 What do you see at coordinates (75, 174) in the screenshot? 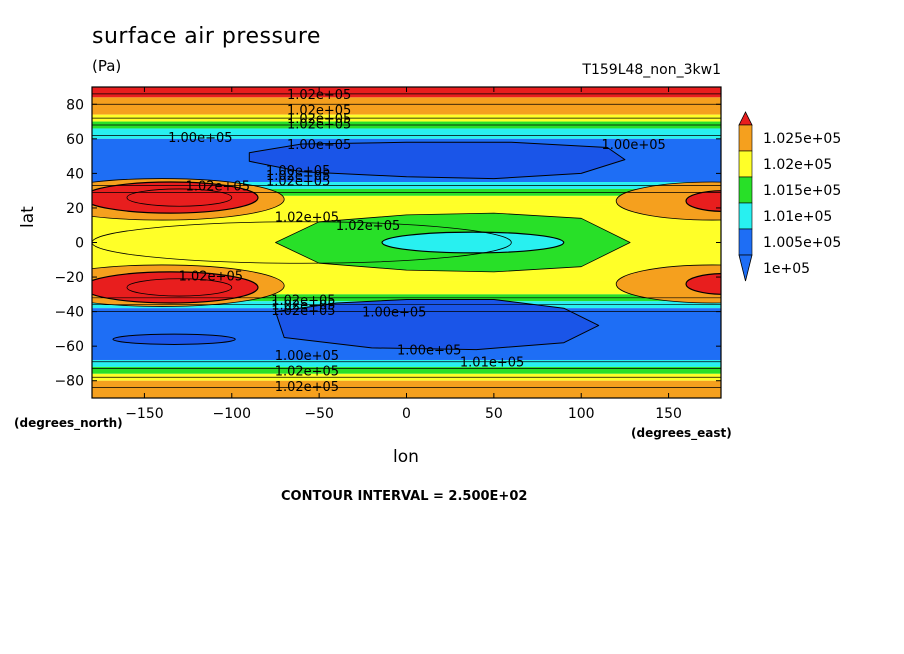
I see `y-tick-label: 40` at bounding box center [75, 174].